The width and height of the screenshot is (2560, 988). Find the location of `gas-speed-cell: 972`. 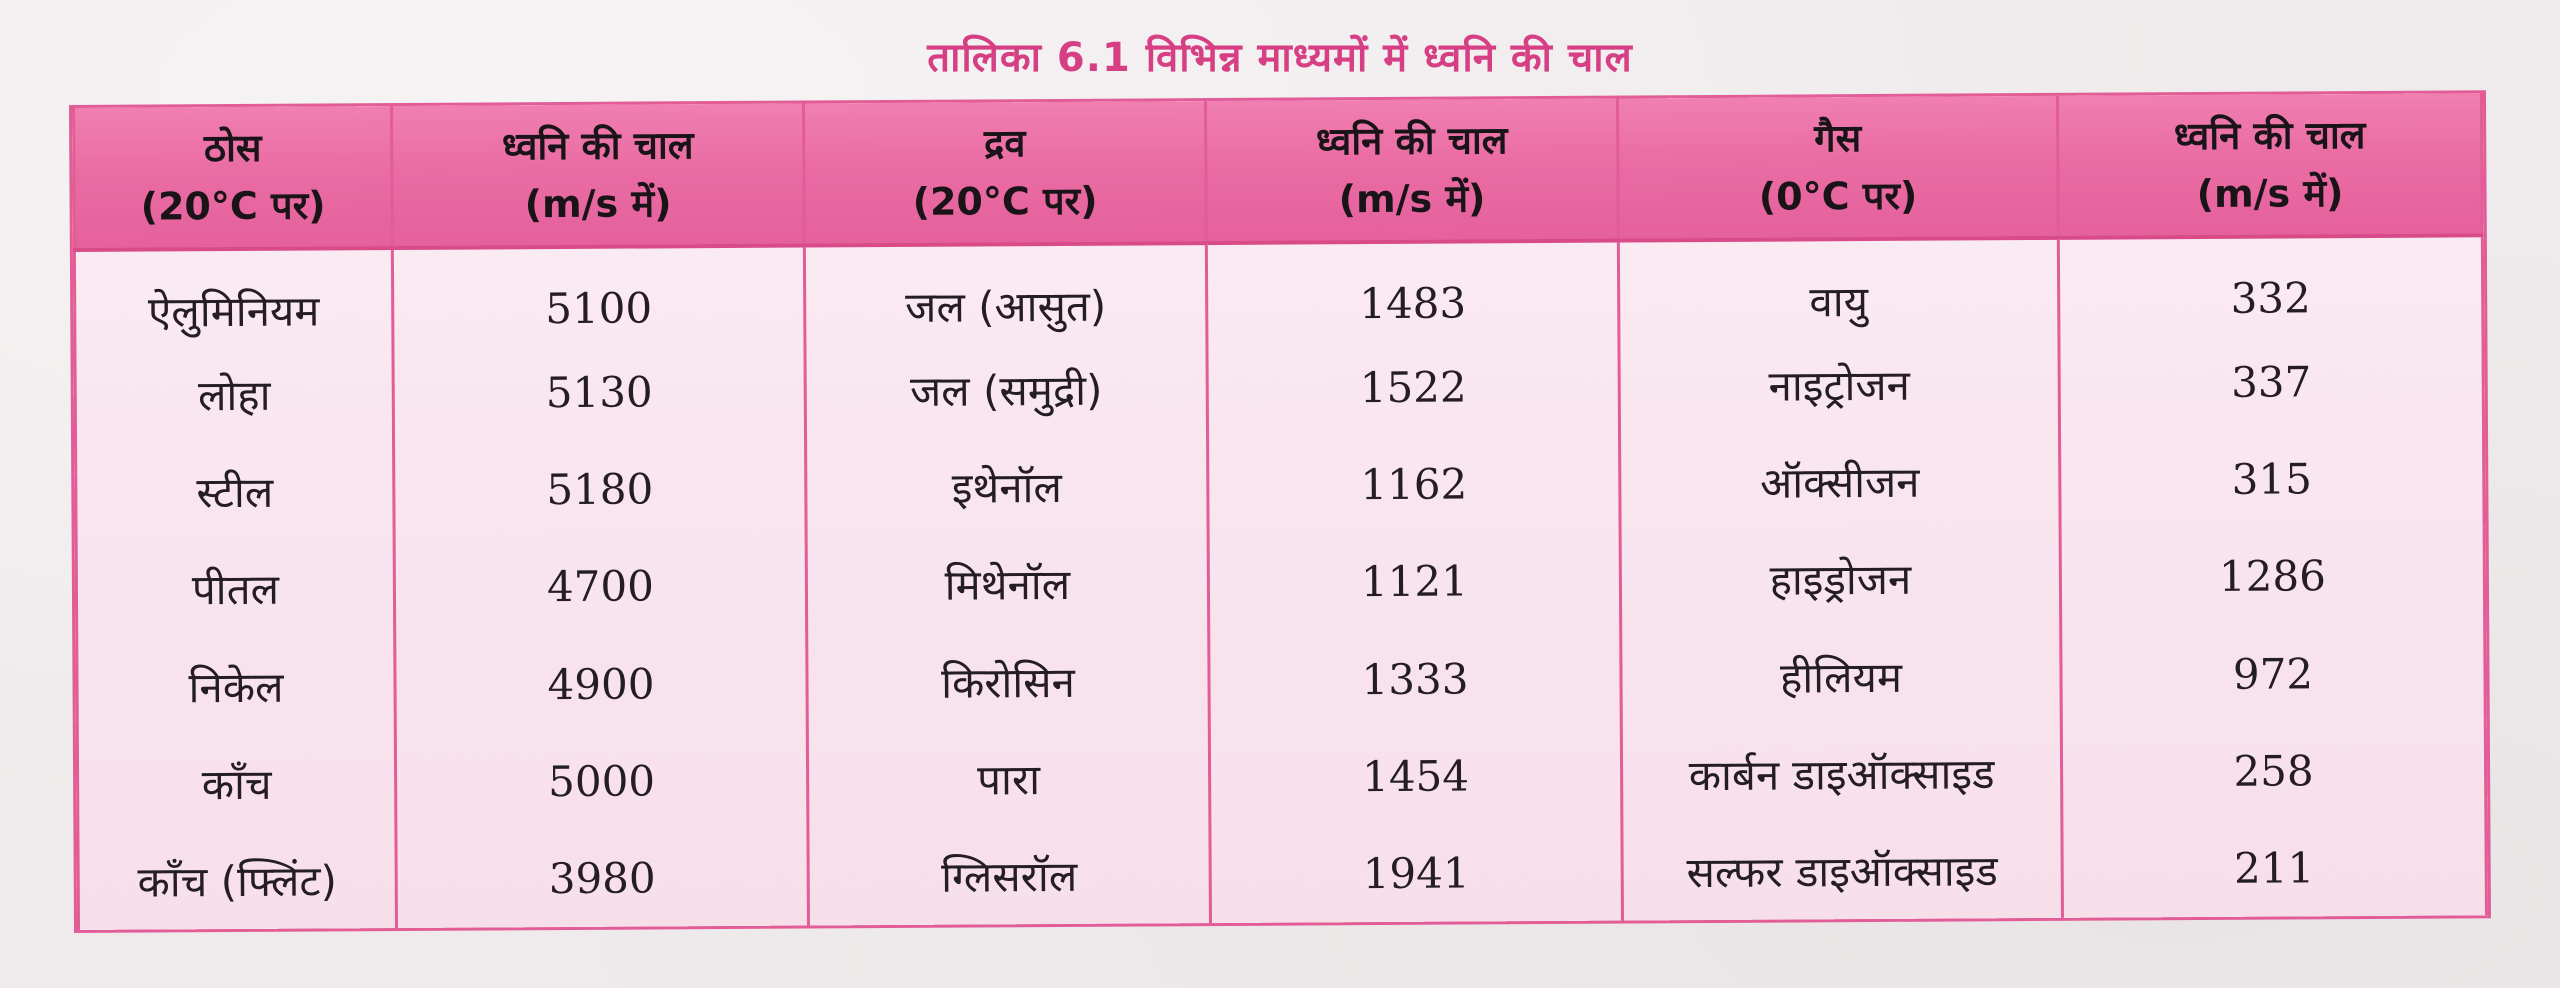

gas-speed-cell: 972 is located at coordinates (2273, 673).